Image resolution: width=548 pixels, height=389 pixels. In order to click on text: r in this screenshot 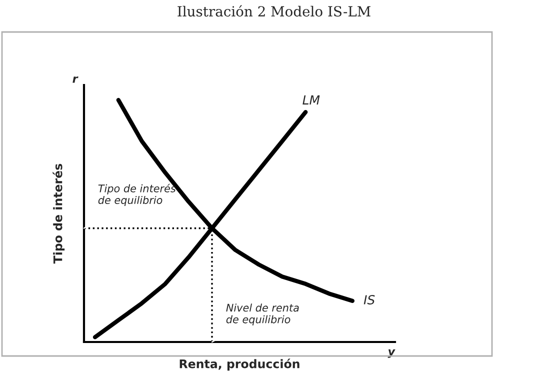, I will do `click(75, 79)`.